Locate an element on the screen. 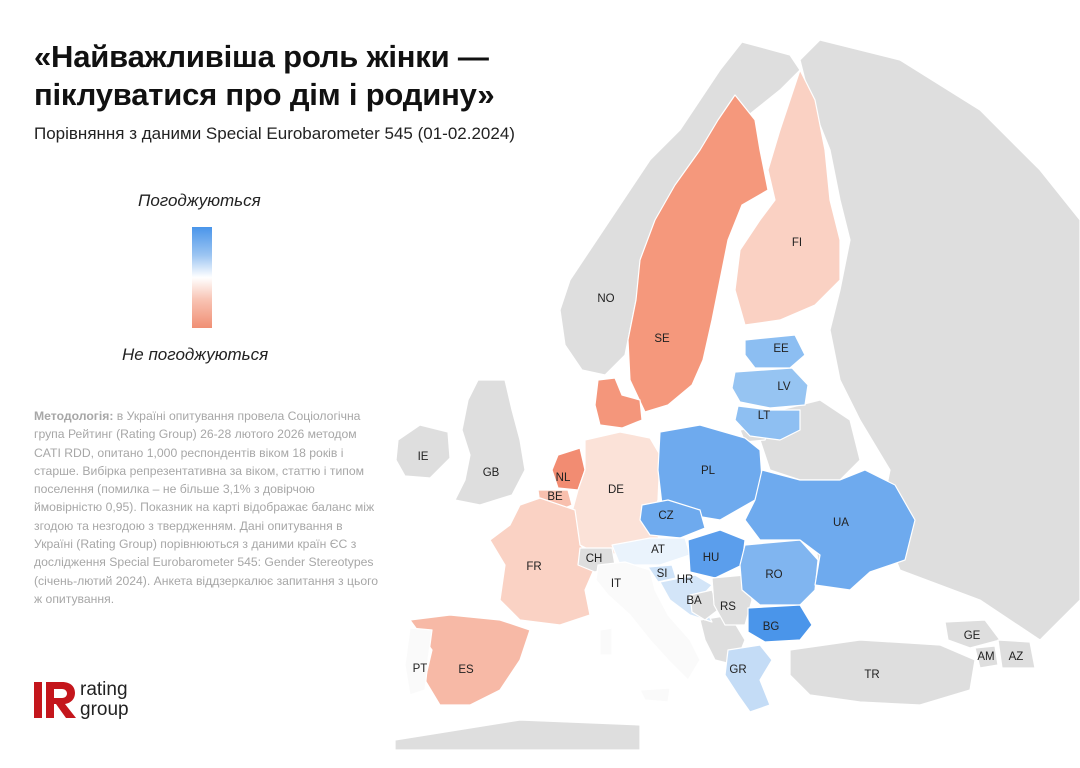 Image resolution: width=1080 pixels, height=768 pixels. label-AM: AM is located at coordinates (985, 657).